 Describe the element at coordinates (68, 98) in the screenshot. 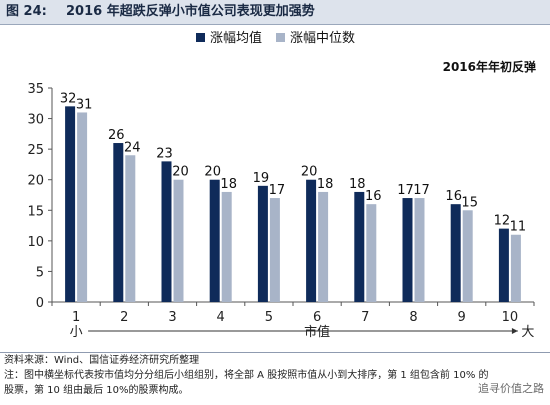

I see `data-label: 32` at that location.